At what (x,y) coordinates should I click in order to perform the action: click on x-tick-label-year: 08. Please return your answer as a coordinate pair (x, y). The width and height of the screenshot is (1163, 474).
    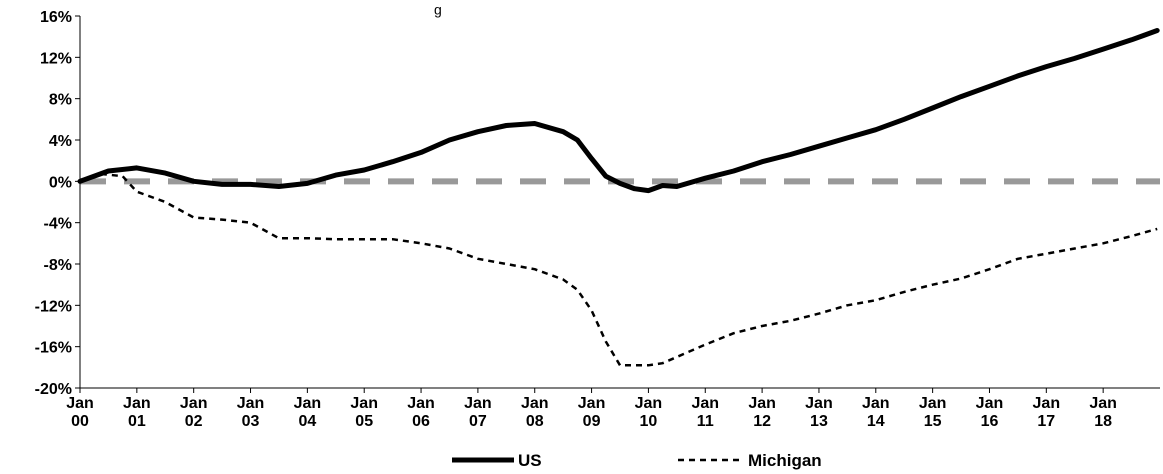
    Looking at the image, I should click on (535, 421).